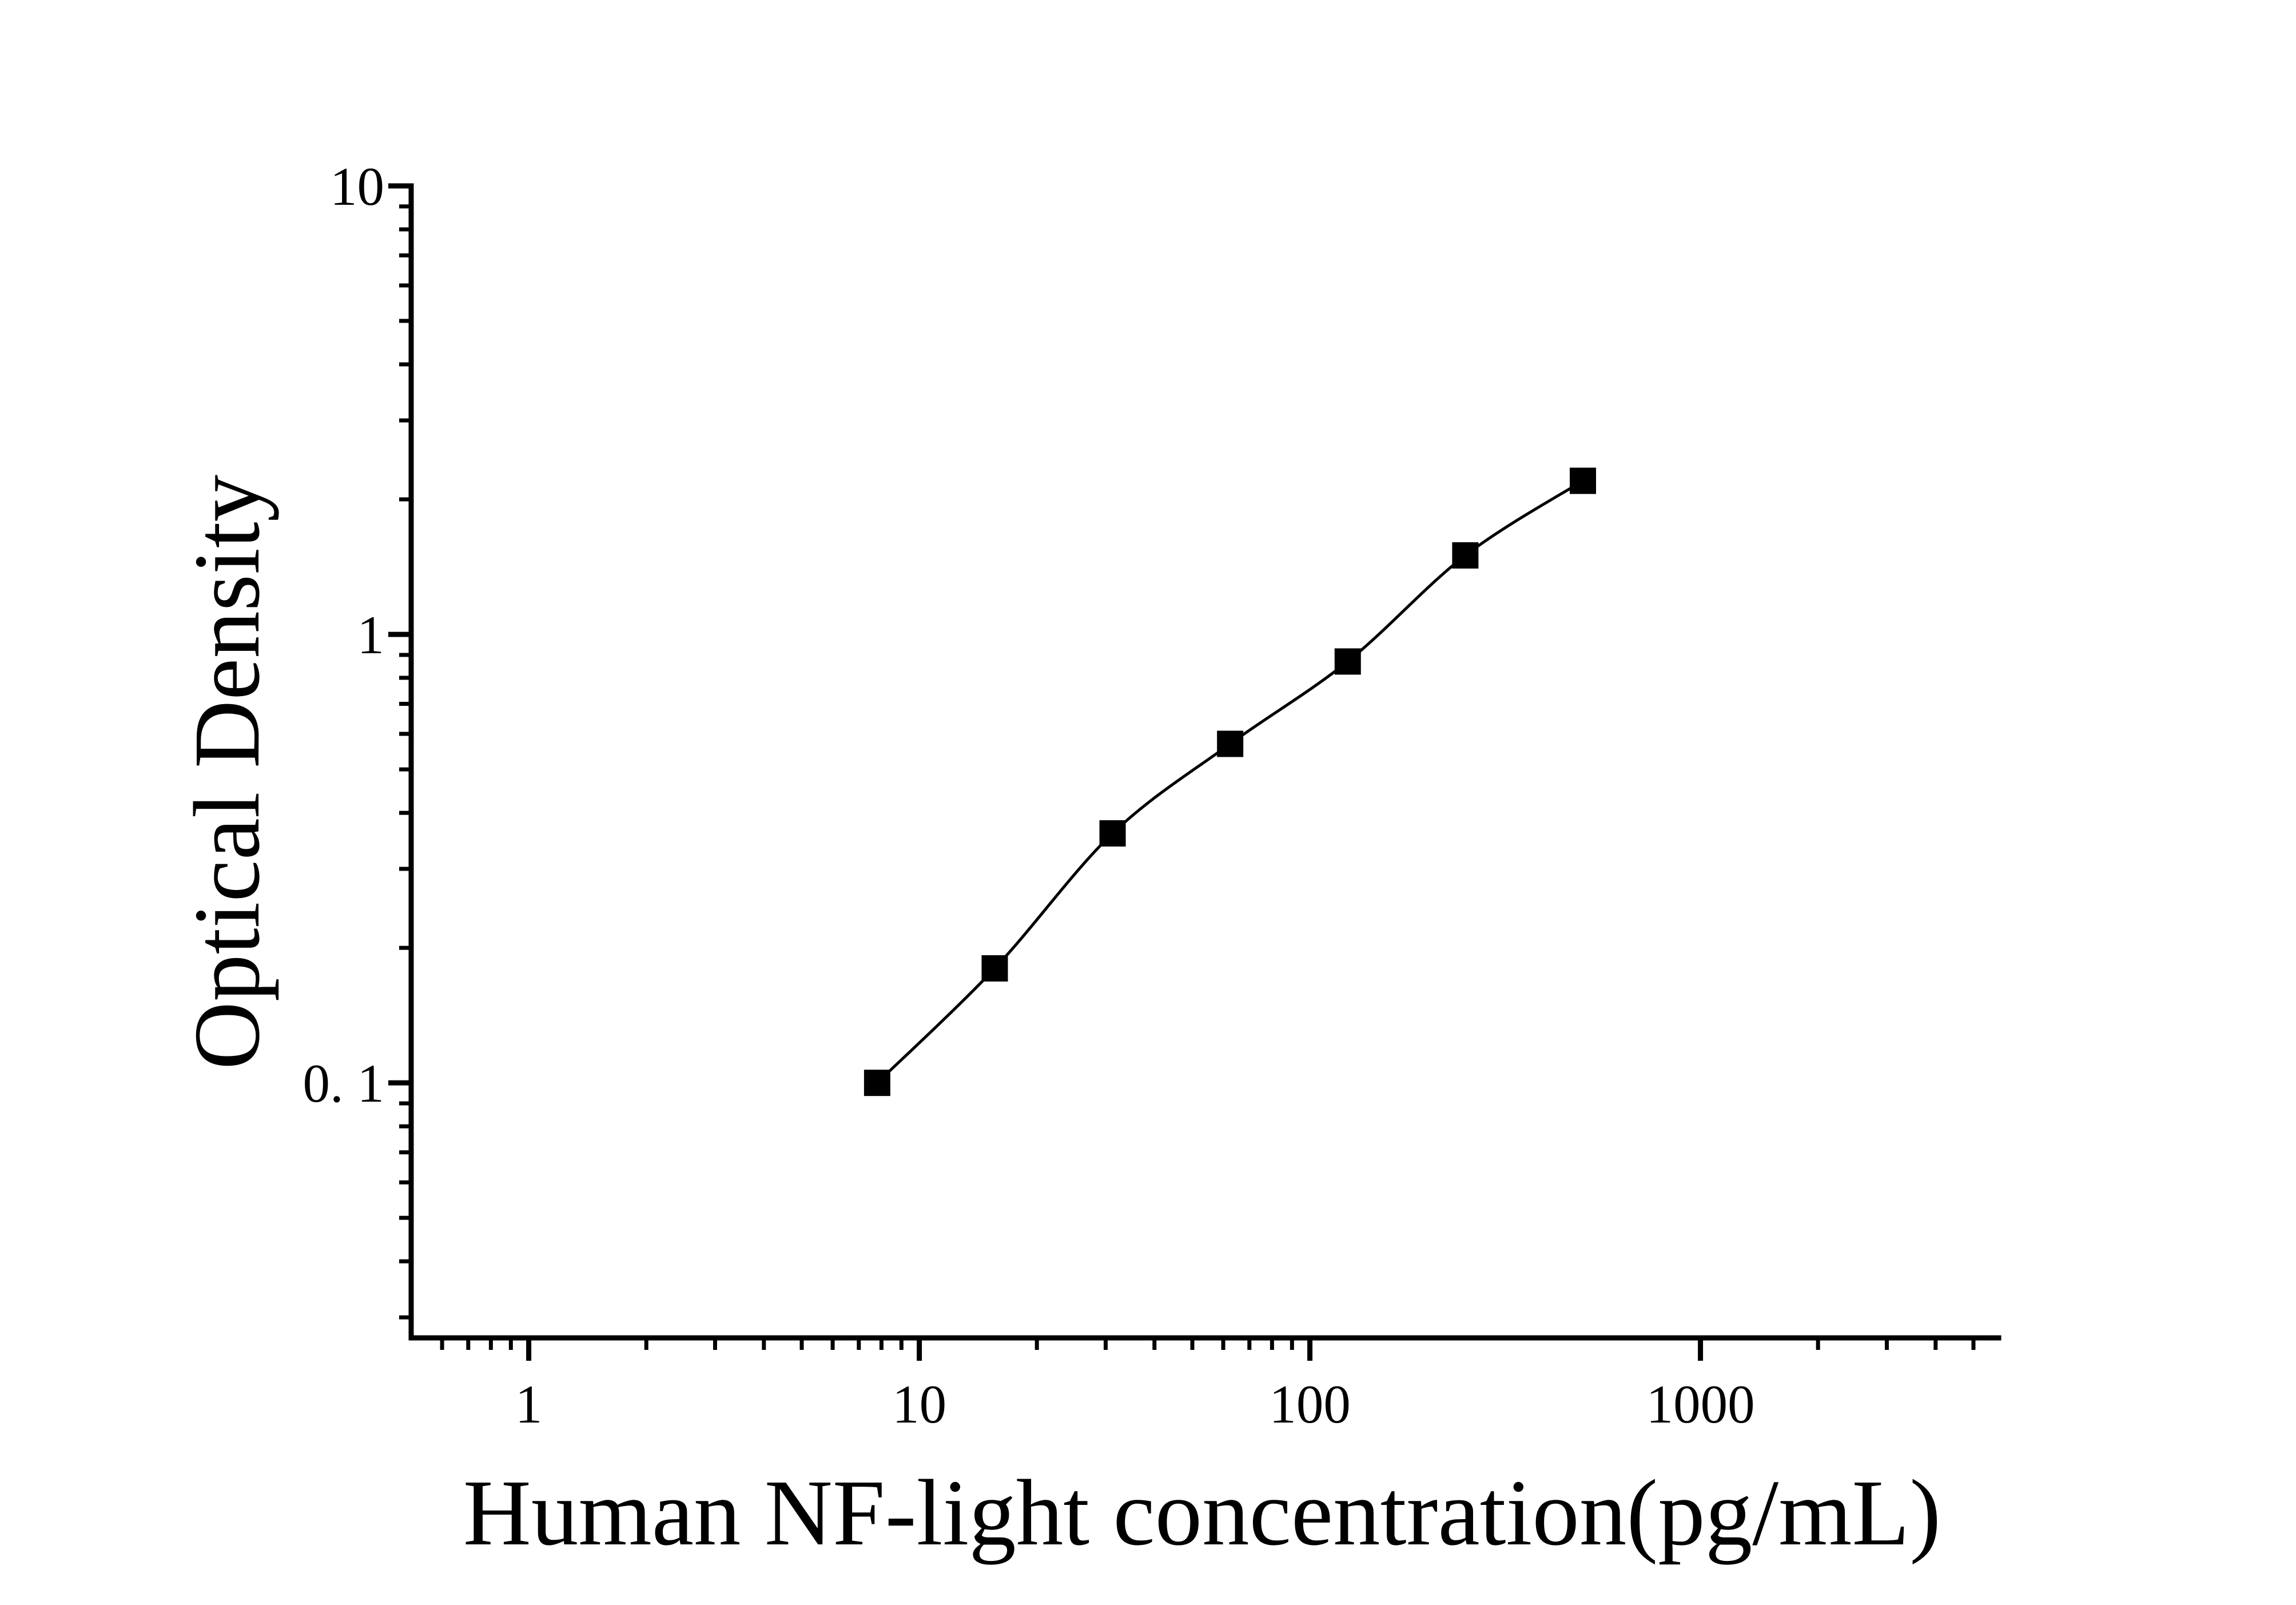  Describe the element at coordinates (919, 1404) in the screenshot. I see `x-tick-label: 10` at that location.